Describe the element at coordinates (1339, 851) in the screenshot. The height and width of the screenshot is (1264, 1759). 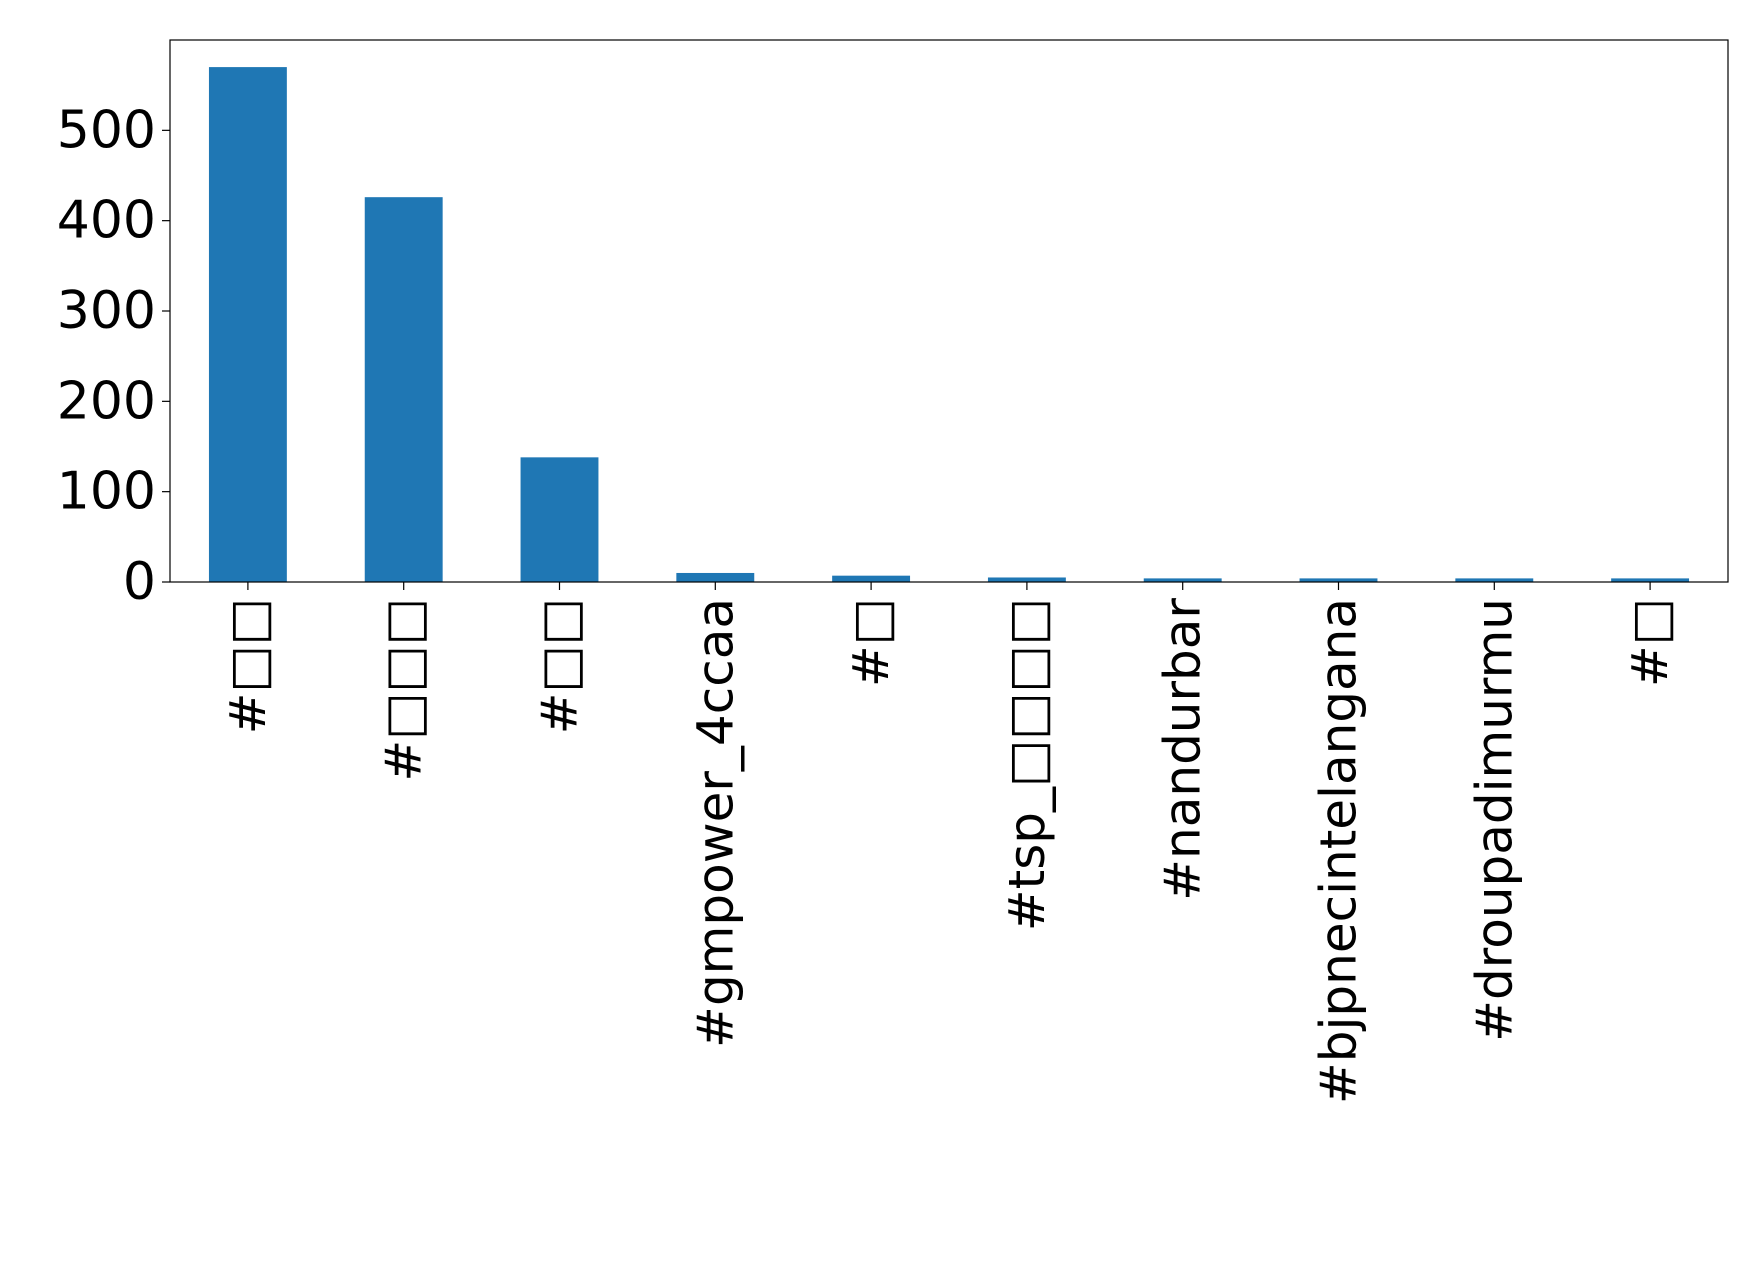
I see `x-tick-label: #bjpnecintelangana` at that location.